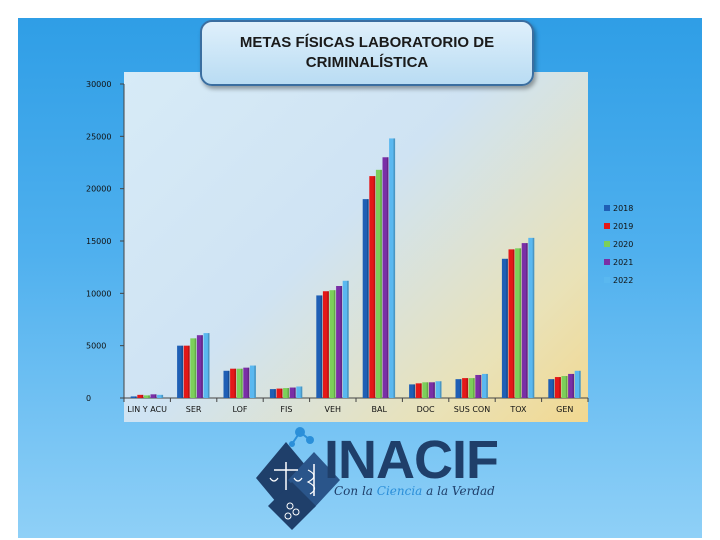  I want to click on y-tick-label: 5000, so click(96, 346).